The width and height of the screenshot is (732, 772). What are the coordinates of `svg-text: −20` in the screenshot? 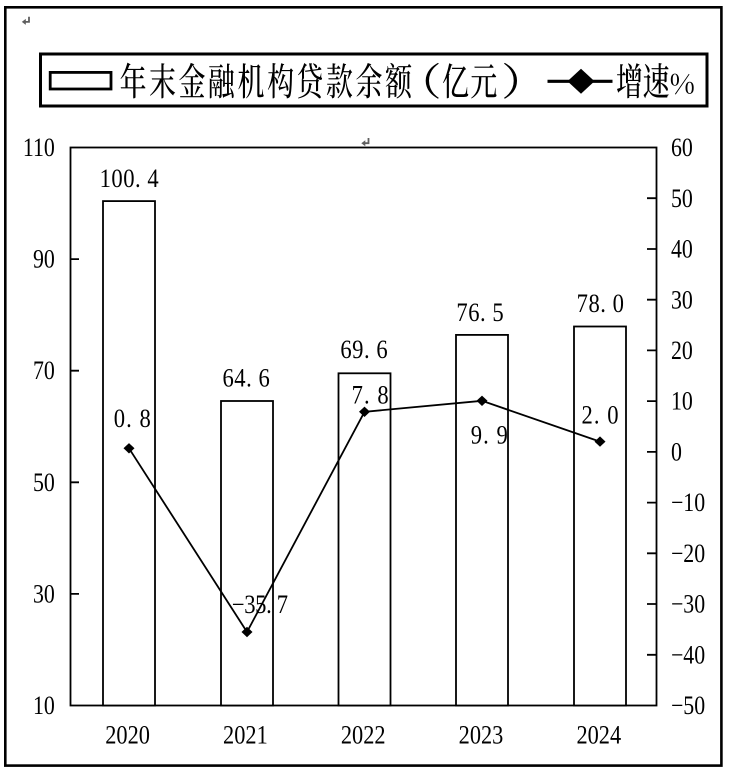 It's located at (688, 554).